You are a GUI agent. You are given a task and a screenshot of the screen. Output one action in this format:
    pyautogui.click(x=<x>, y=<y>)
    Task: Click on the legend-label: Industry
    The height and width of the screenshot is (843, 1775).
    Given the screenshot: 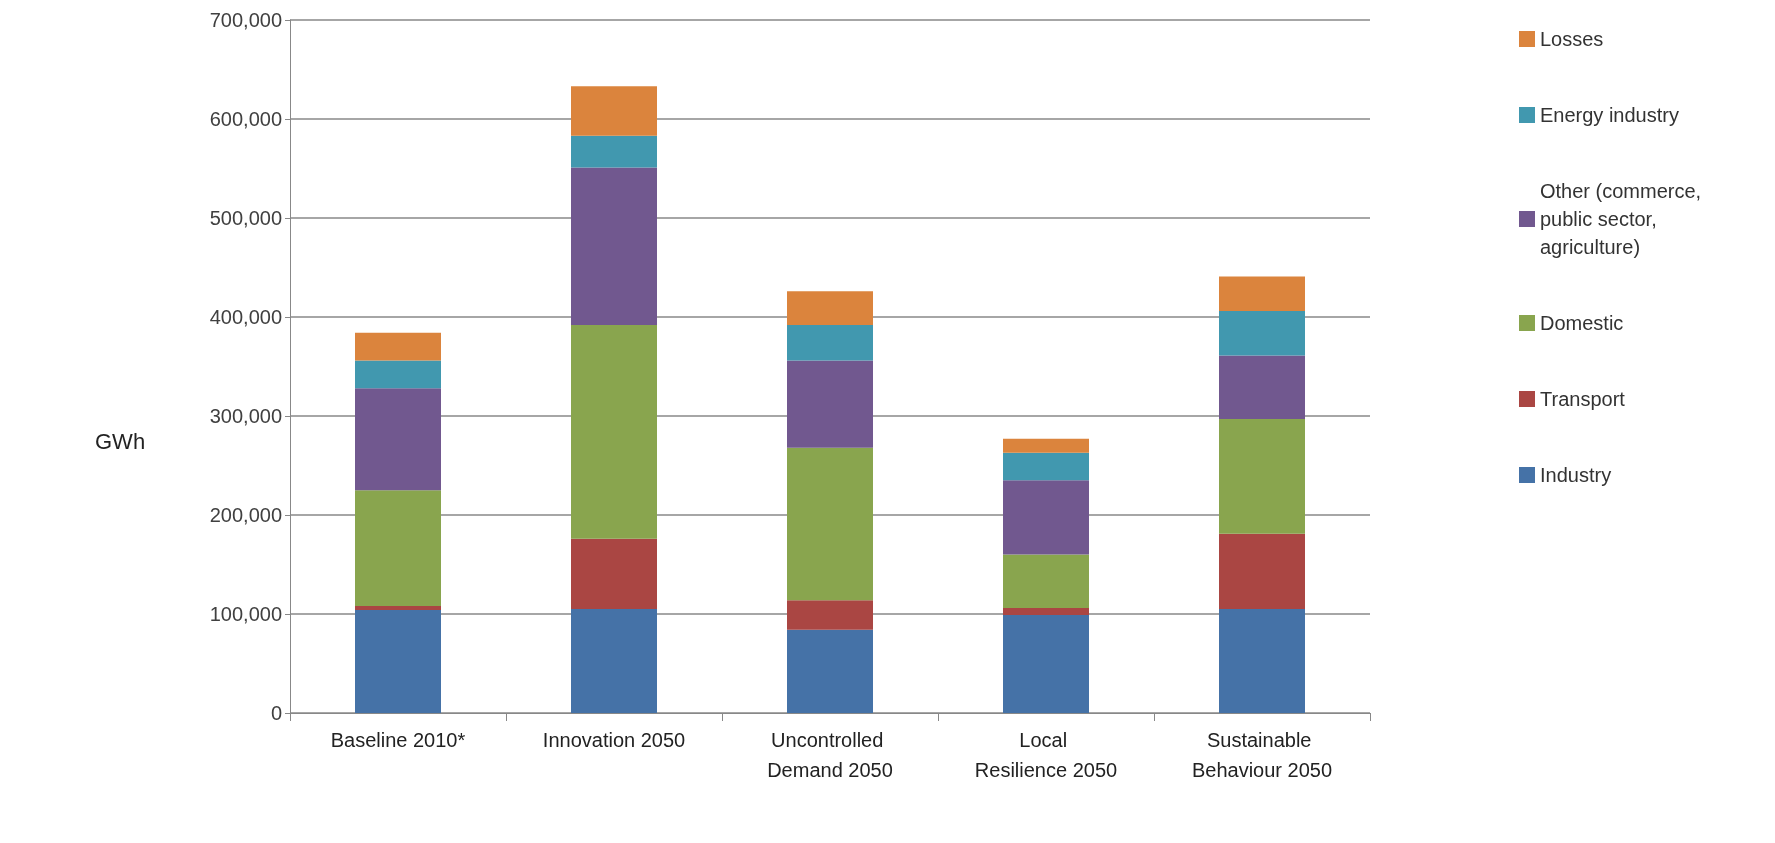 What is the action you would take?
    pyautogui.click(x=1576, y=475)
    